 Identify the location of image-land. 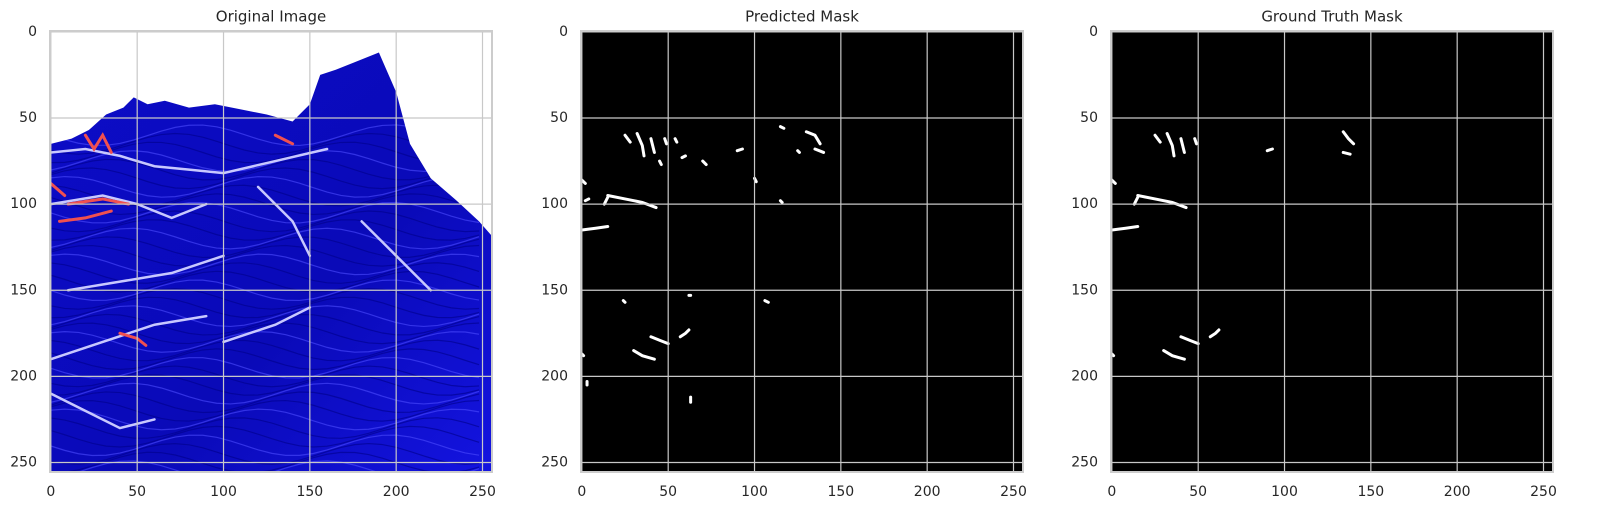
(271, 133).